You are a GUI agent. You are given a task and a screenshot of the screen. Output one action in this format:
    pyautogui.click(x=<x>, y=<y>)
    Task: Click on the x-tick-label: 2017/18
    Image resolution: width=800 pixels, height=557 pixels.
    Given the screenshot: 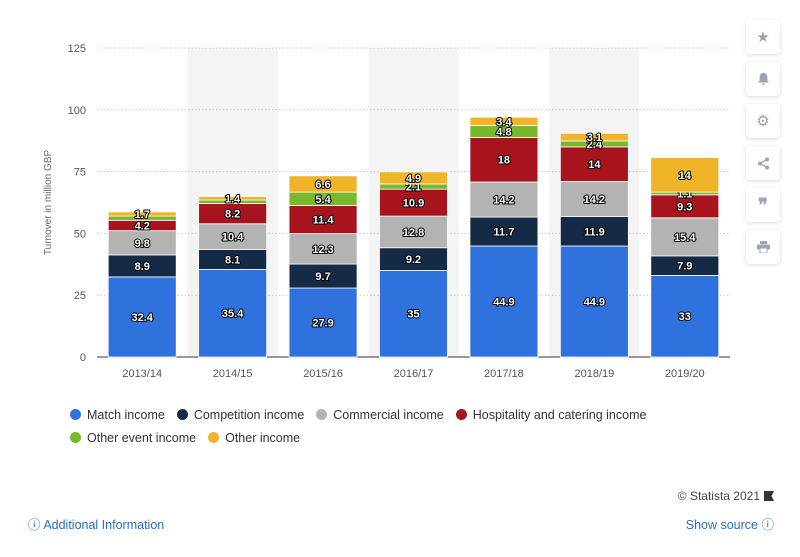 What is the action you would take?
    pyautogui.click(x=504, y=374)
    